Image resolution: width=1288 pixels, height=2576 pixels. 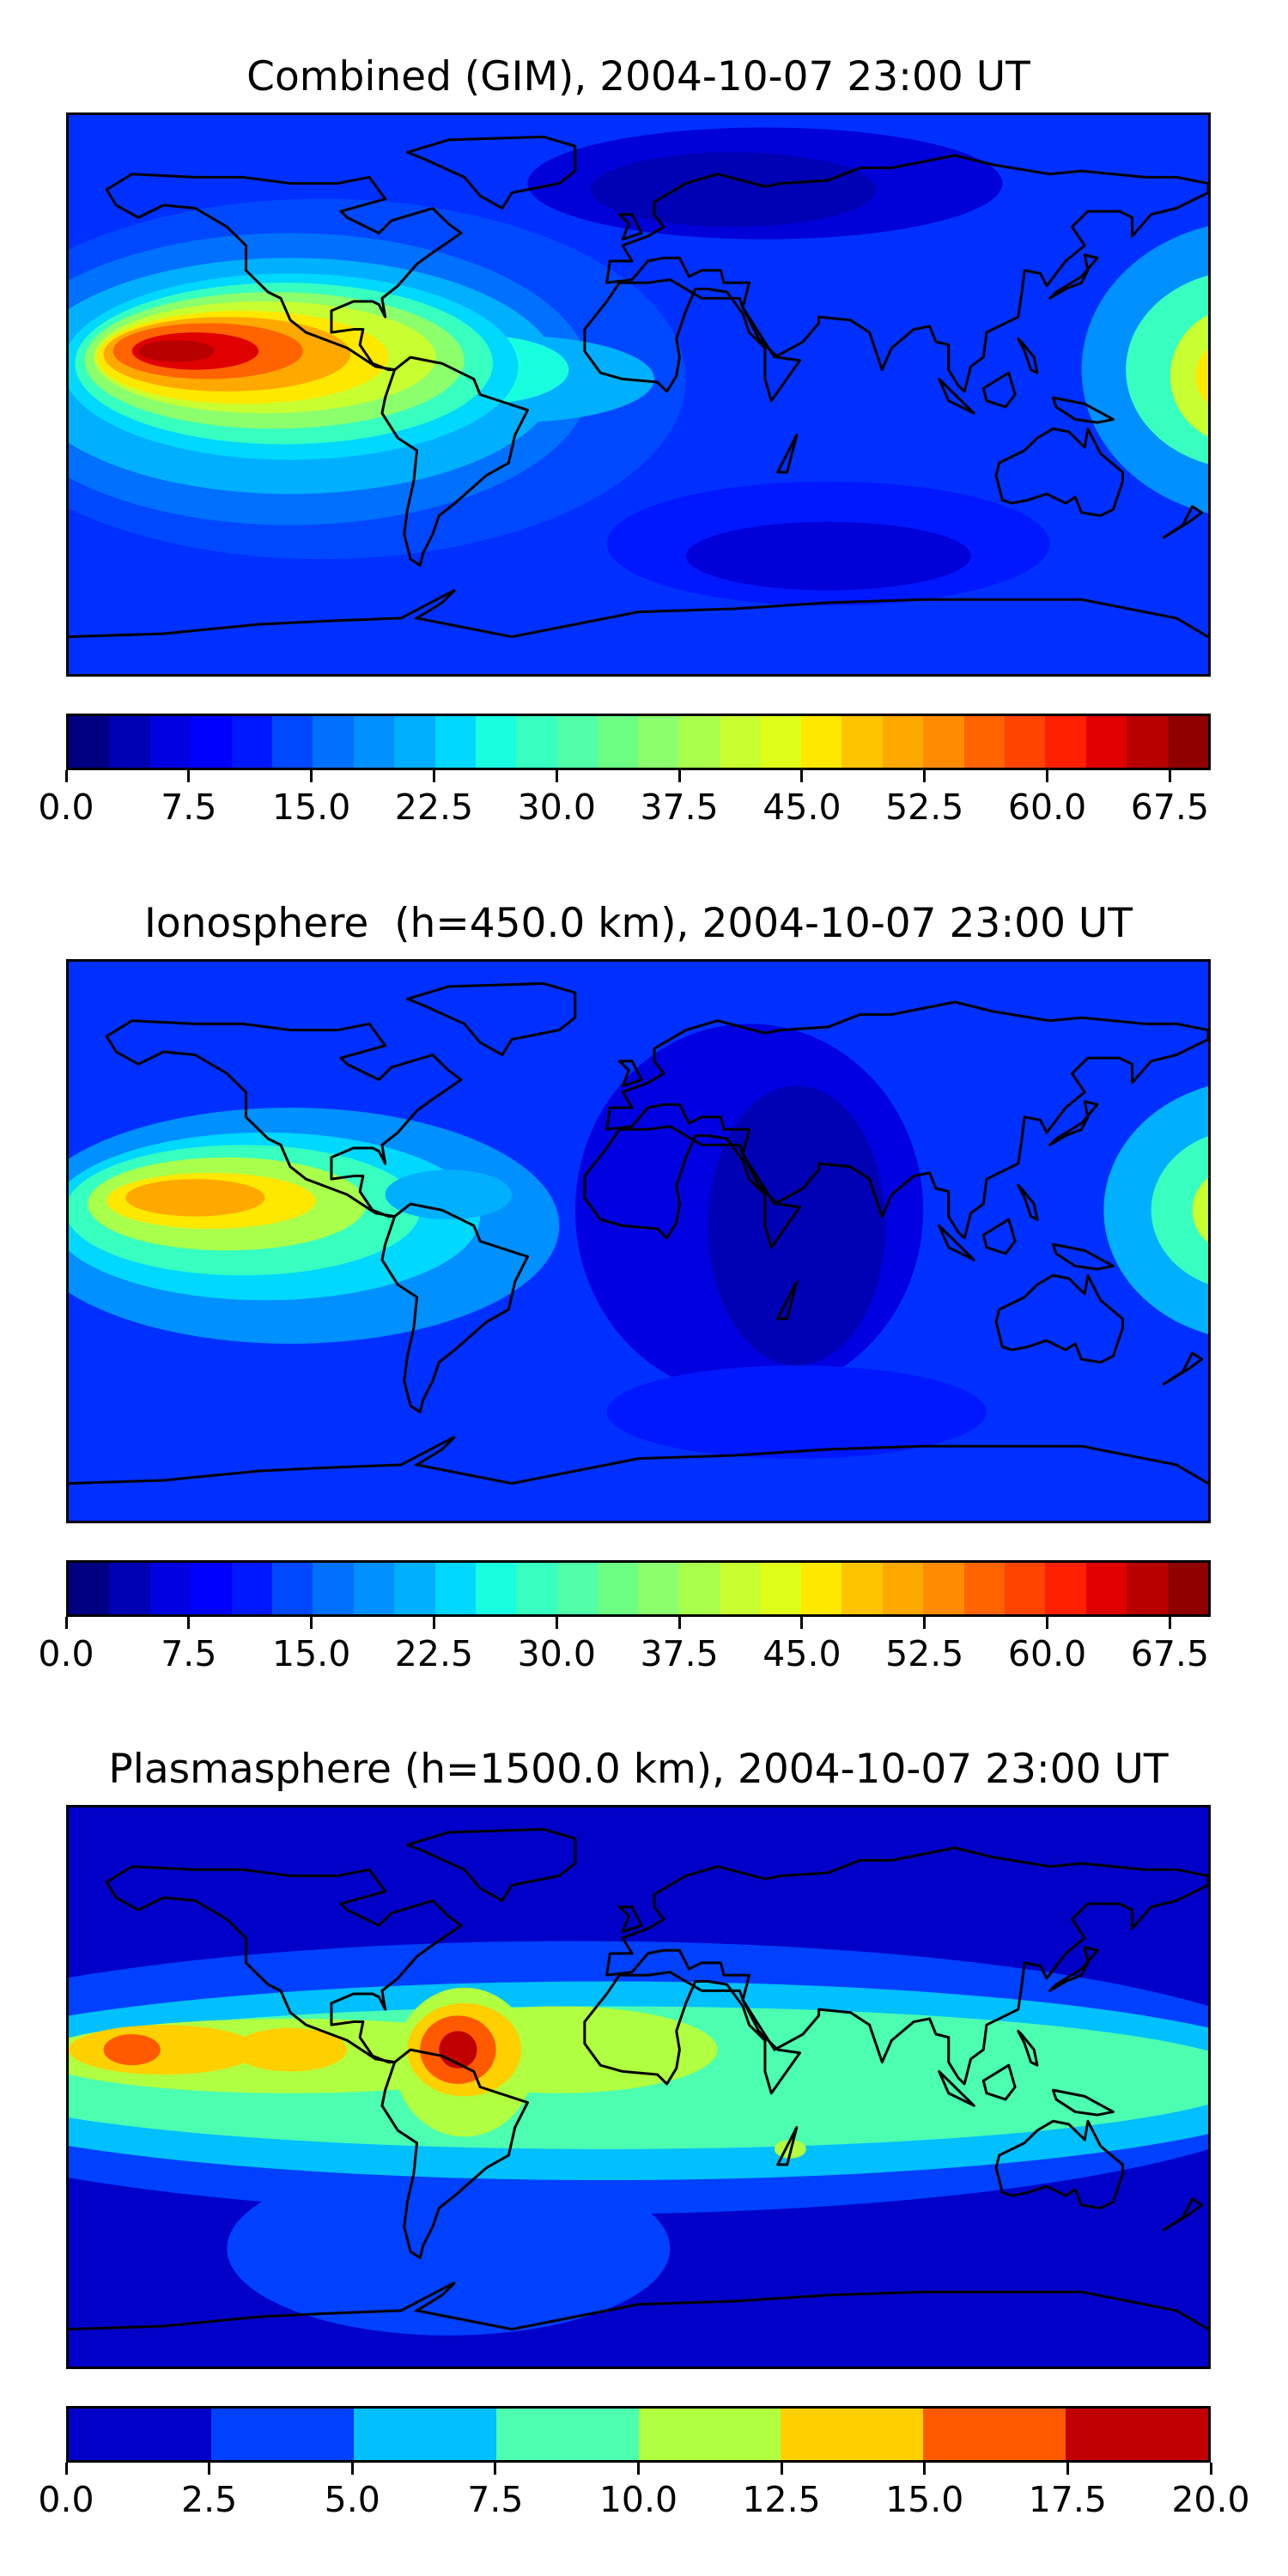 I want to click on coastline-japan, so click(x=1074, y=1969).